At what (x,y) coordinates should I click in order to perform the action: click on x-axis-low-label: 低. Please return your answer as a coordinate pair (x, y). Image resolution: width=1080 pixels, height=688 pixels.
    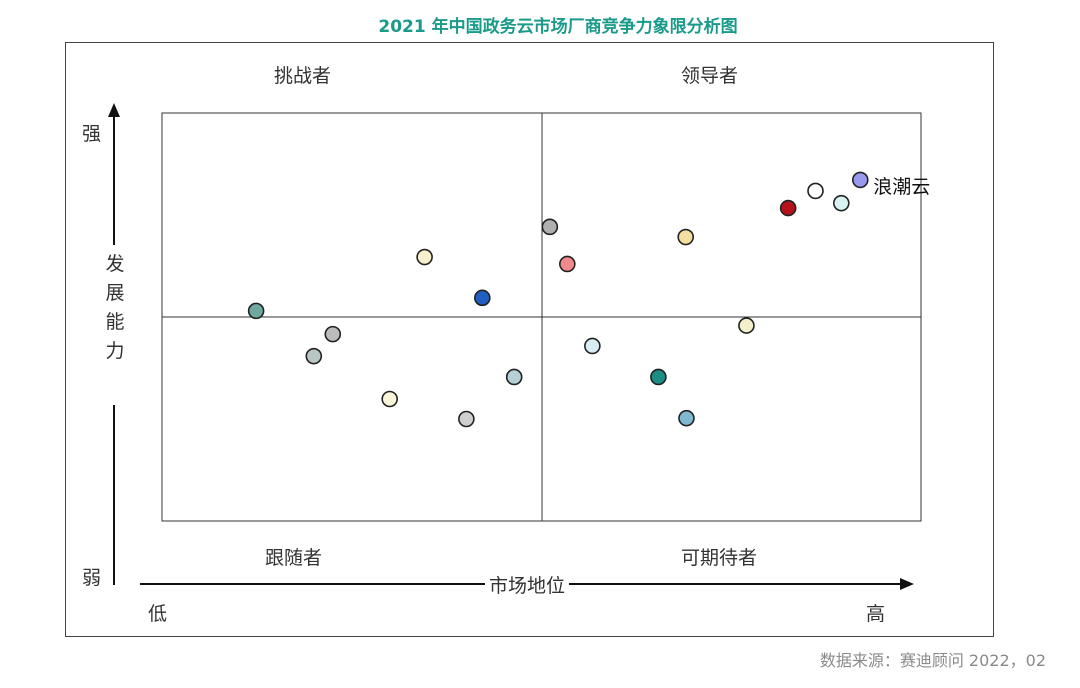
    Looking at the image, I should click on (158, 614).